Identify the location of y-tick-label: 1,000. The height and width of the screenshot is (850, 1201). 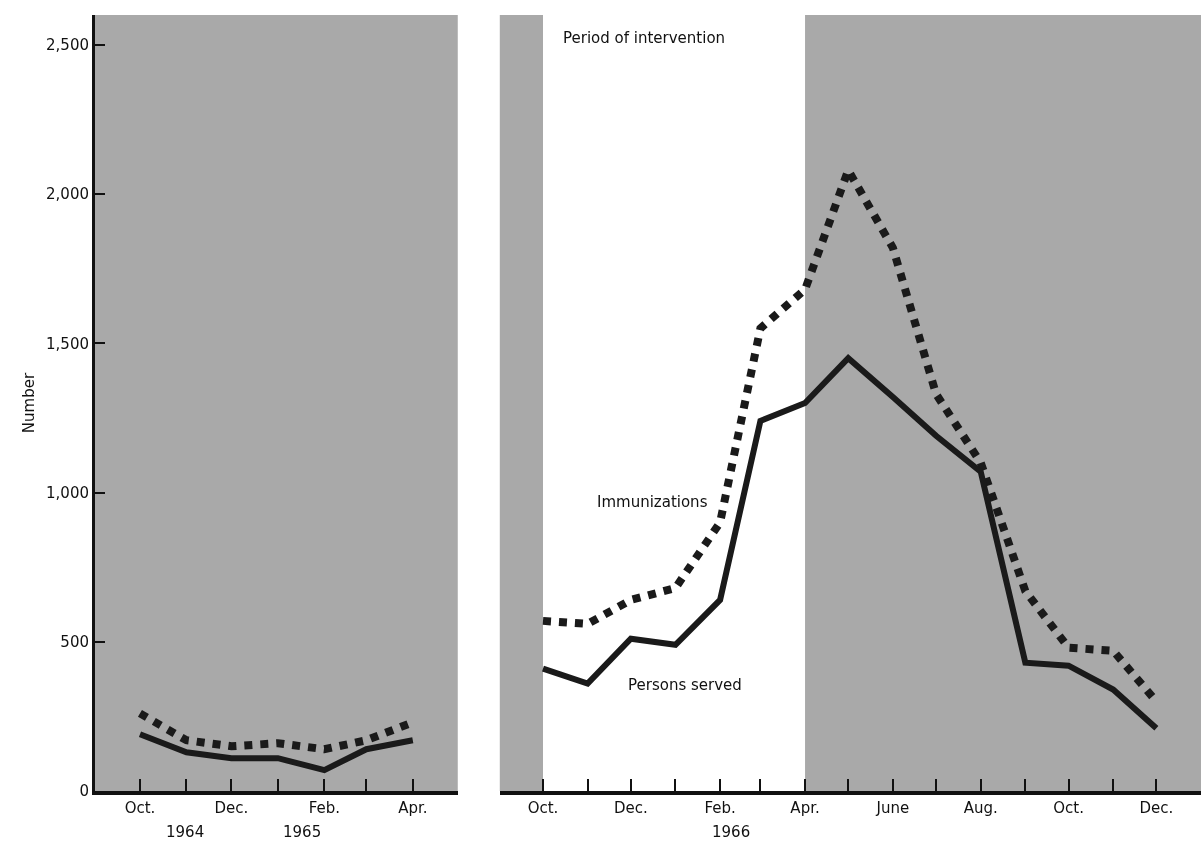
(67, 492).